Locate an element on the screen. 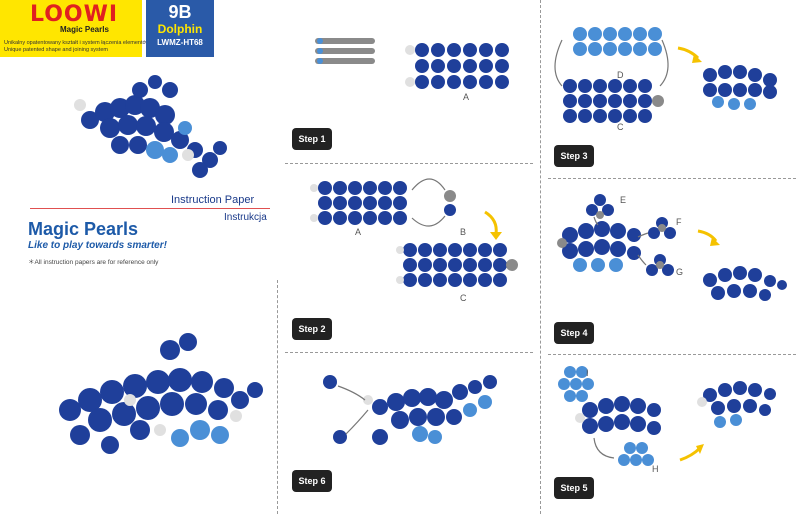  step-6-badge: Step 6 is located at coordinates (312, 481).